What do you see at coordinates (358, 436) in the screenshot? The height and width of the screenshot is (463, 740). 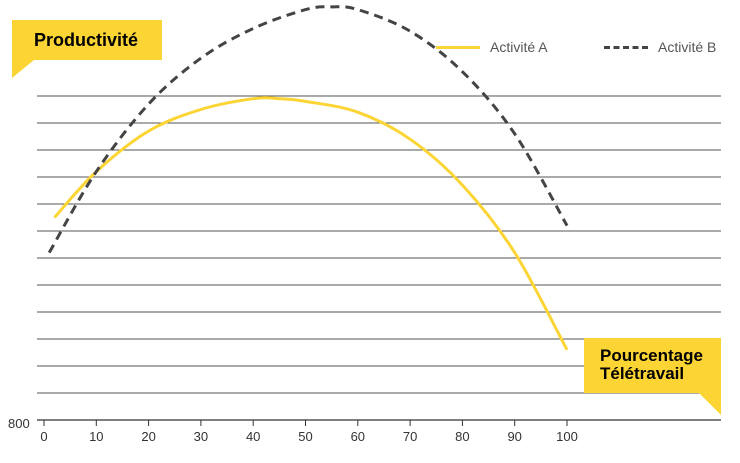 I see `x-tick-label-60: 60` at bounding box center [358, 436].